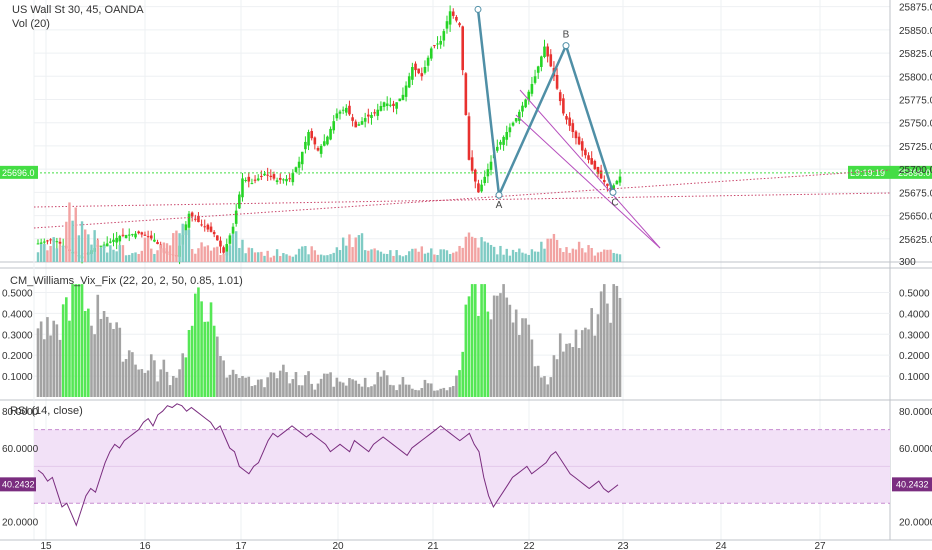 This screenshot has height=550, width=932. I want to click on wedge-upper, so click(590, 169).